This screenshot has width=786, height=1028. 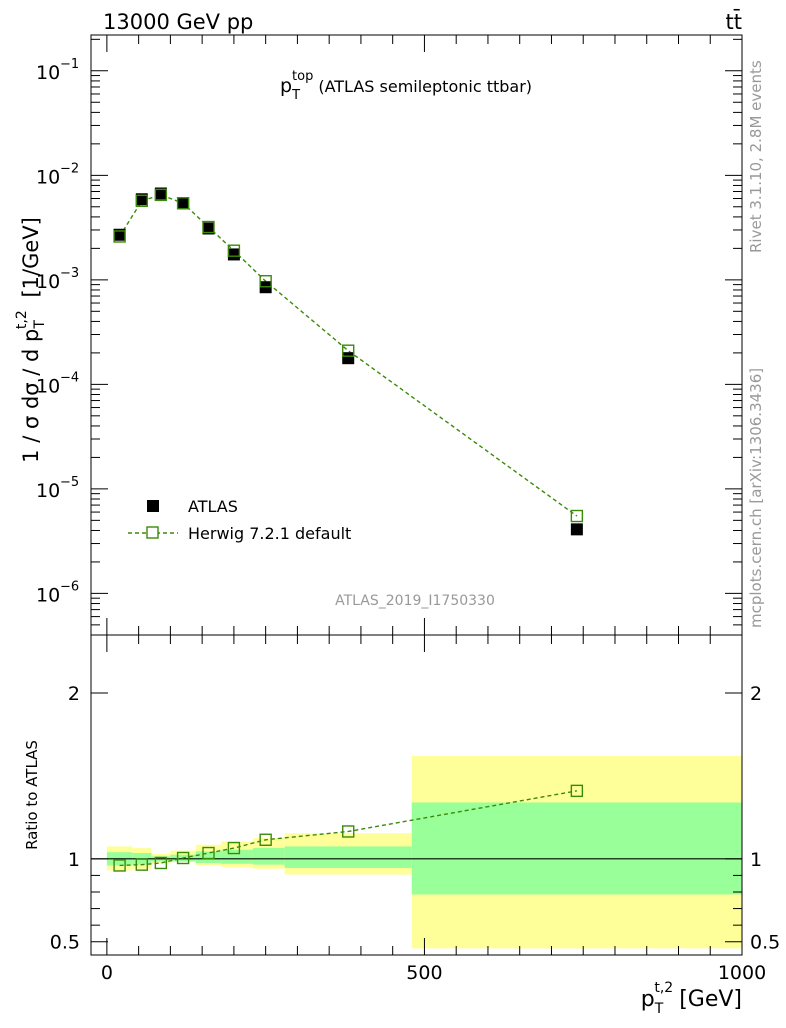 What do you see at coordinates (756, 860) in the screenshot?
I see `ratio-y-tick-label-right: 1` at bounding box center [756, 860].